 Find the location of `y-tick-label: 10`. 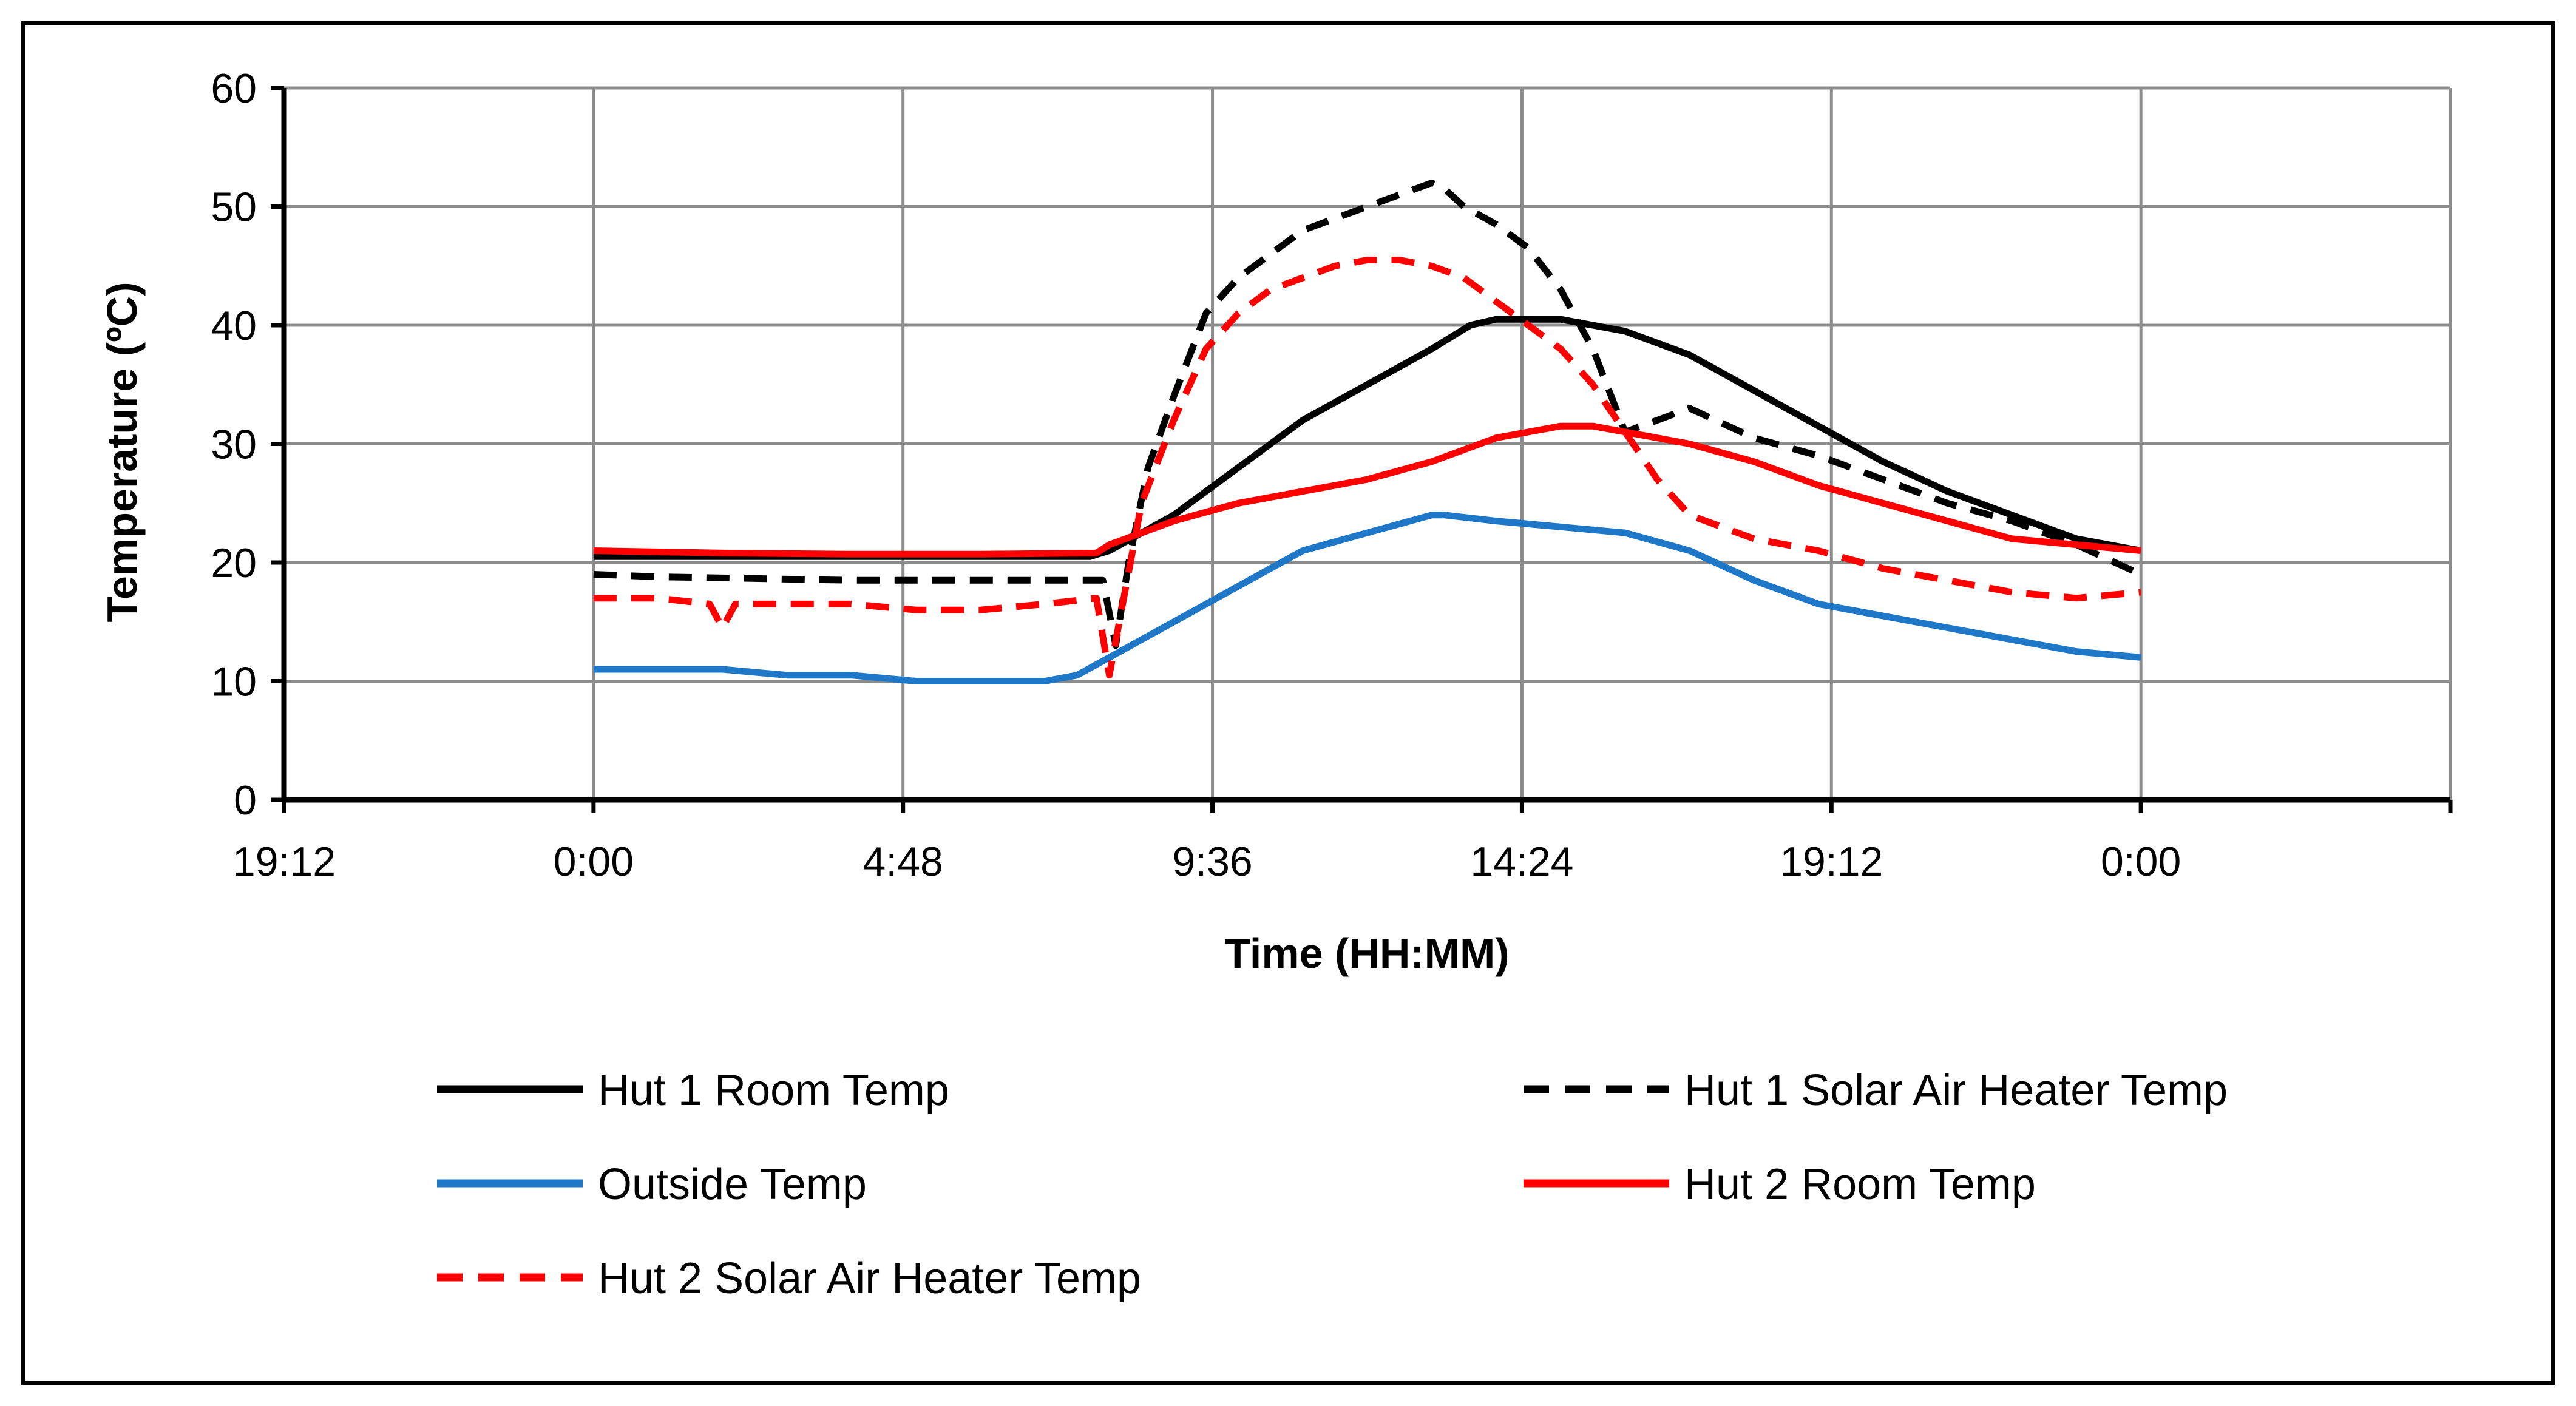

y-tick-label: 10 is located at coordinates (234, 682).